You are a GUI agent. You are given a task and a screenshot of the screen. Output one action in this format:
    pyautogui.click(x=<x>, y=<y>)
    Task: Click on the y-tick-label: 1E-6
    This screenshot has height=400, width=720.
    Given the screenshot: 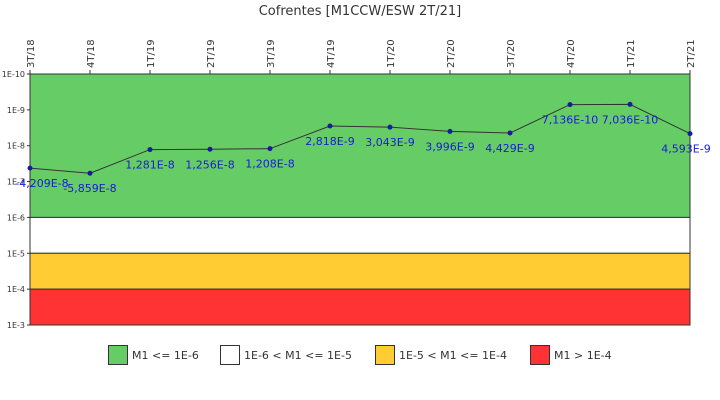 What is the action you would take?
    pyautogui.click(x=16, y=217)
    